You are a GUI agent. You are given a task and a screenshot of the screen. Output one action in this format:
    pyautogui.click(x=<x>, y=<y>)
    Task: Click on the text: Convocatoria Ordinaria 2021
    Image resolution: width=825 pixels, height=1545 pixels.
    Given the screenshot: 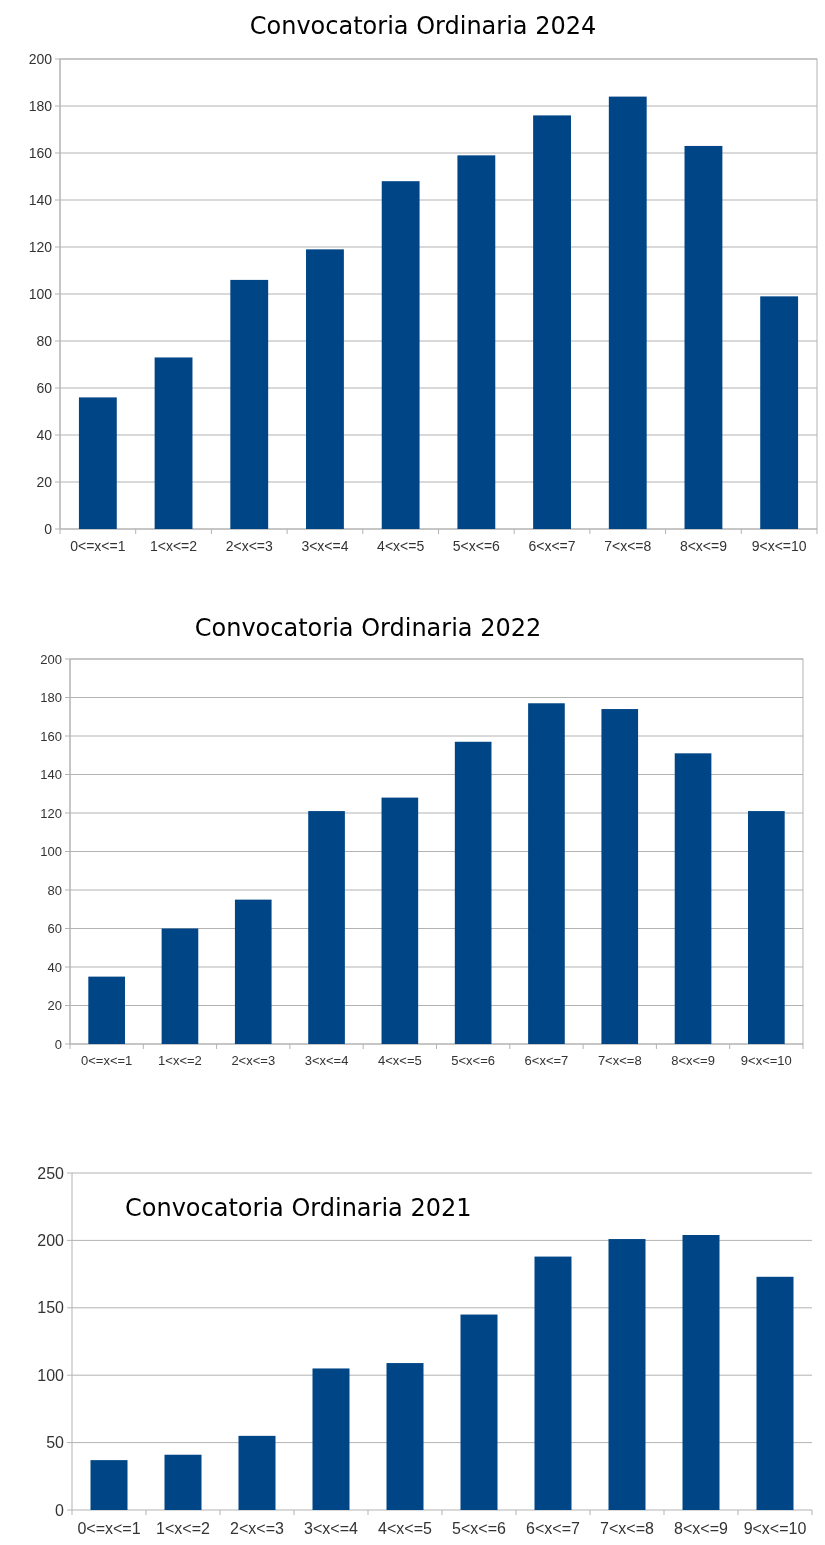 What is the action you would take?
    pyautogui.click(x=298, y=1208)
    